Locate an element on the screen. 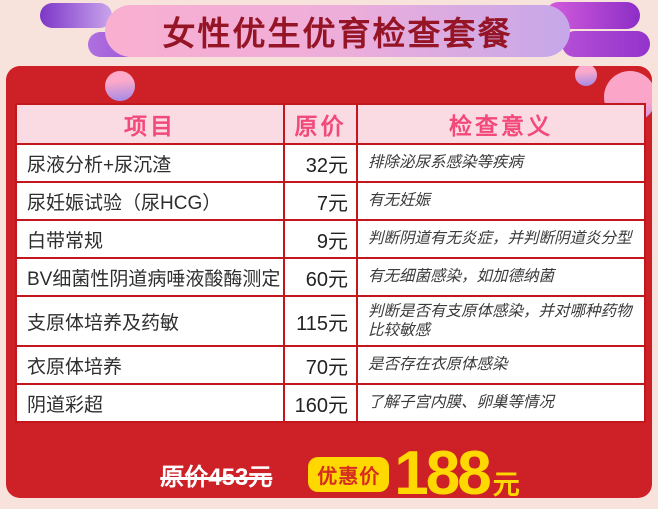 The width and height of the screenshot is (658, 509). meaning-cell: 有无妊娠 is located at coordinates (501, 201).